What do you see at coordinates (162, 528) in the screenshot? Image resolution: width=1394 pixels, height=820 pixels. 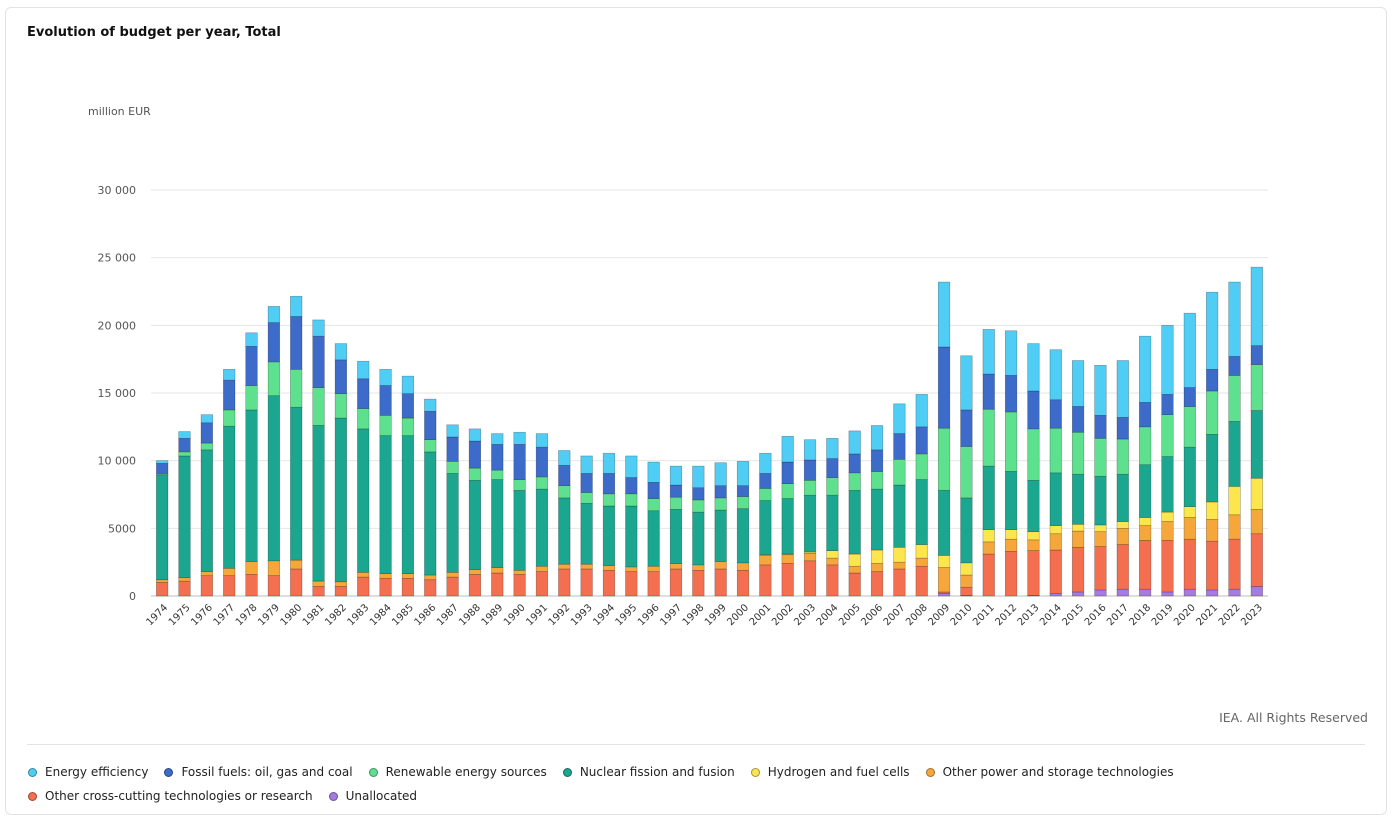 I see `bar-stack-1974` at bounding box center [162, 528].